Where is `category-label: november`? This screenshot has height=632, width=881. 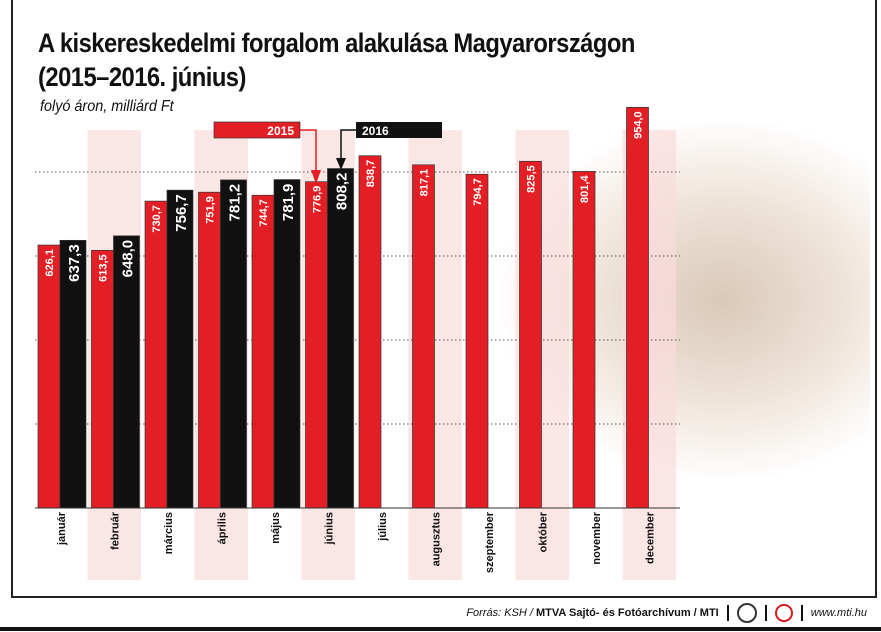
category-label: november is located at coordinates (597, 537).